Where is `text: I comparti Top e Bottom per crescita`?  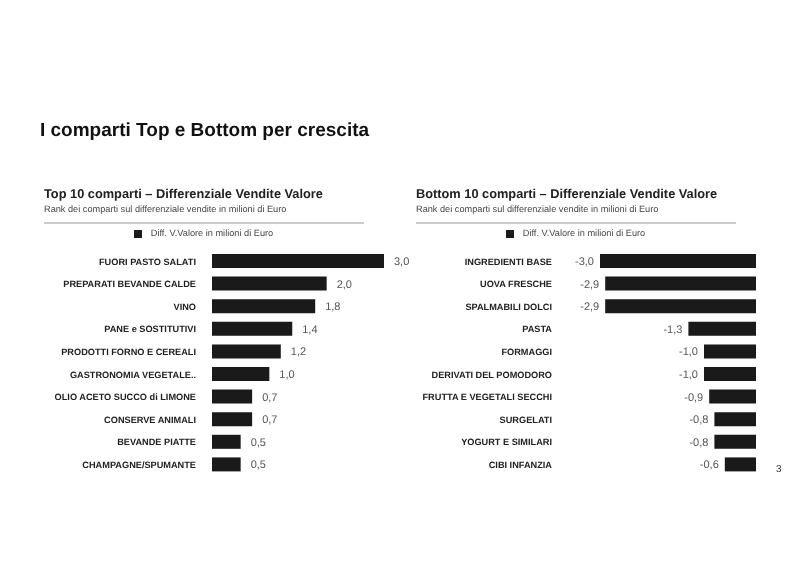
text: I comparti Top e Bottom per crescita is located at coordinates (205, 131).